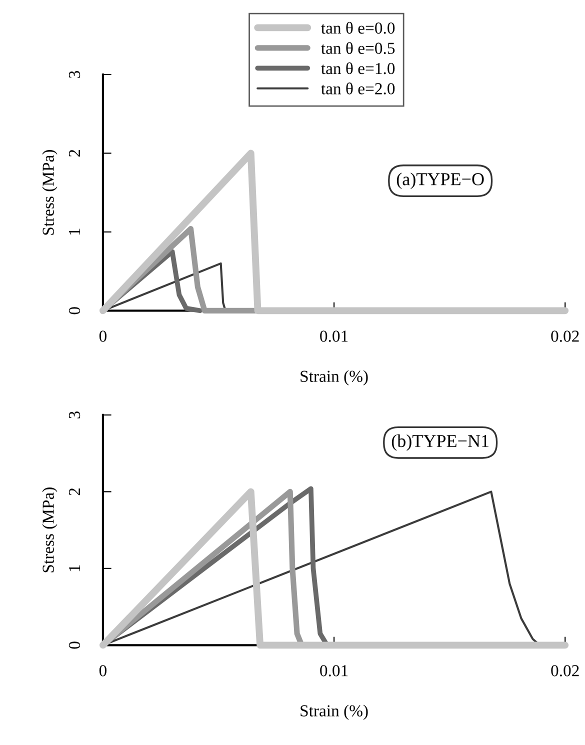 The image size is (585, 745). Describe the element at coordinates (440, 180) in the screenshot. I see `annotation: (a)TYPE−O` at that location.